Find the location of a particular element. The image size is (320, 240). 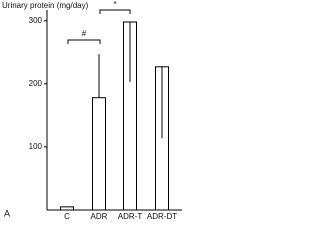

y-tick-label: 300 is located at coordinates (36, 20).